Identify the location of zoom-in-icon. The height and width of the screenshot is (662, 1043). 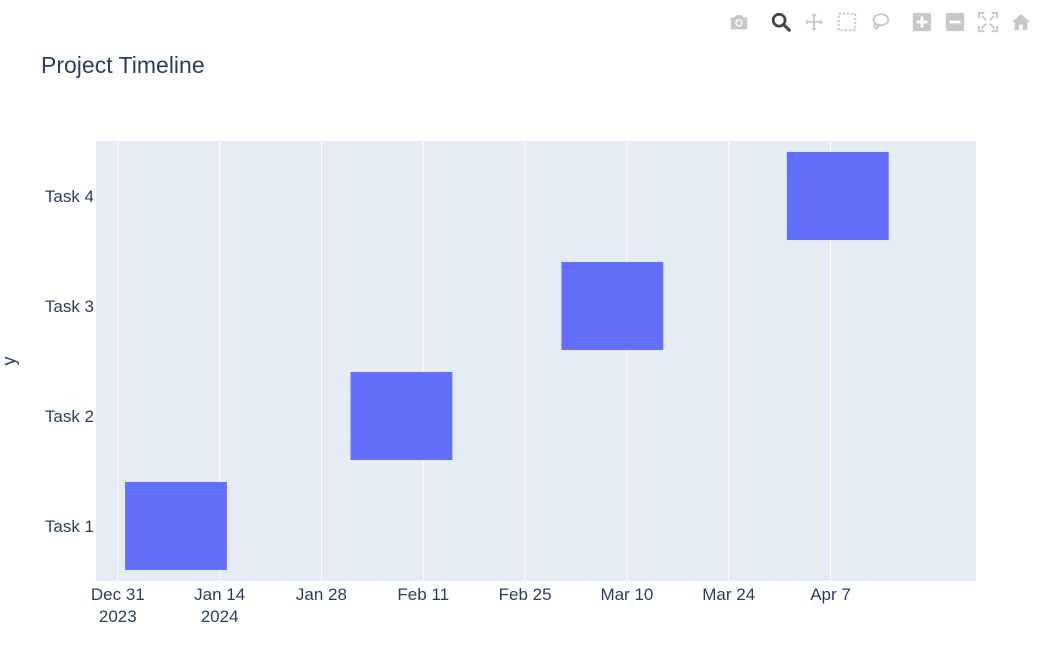
(922, 22).